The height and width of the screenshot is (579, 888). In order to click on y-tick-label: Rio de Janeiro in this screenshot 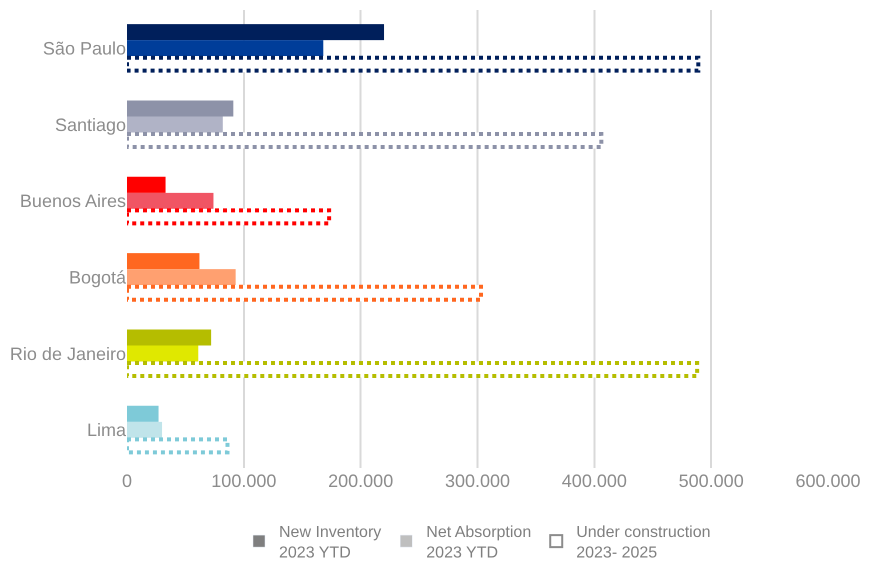, I will do `click(68, 354)`.